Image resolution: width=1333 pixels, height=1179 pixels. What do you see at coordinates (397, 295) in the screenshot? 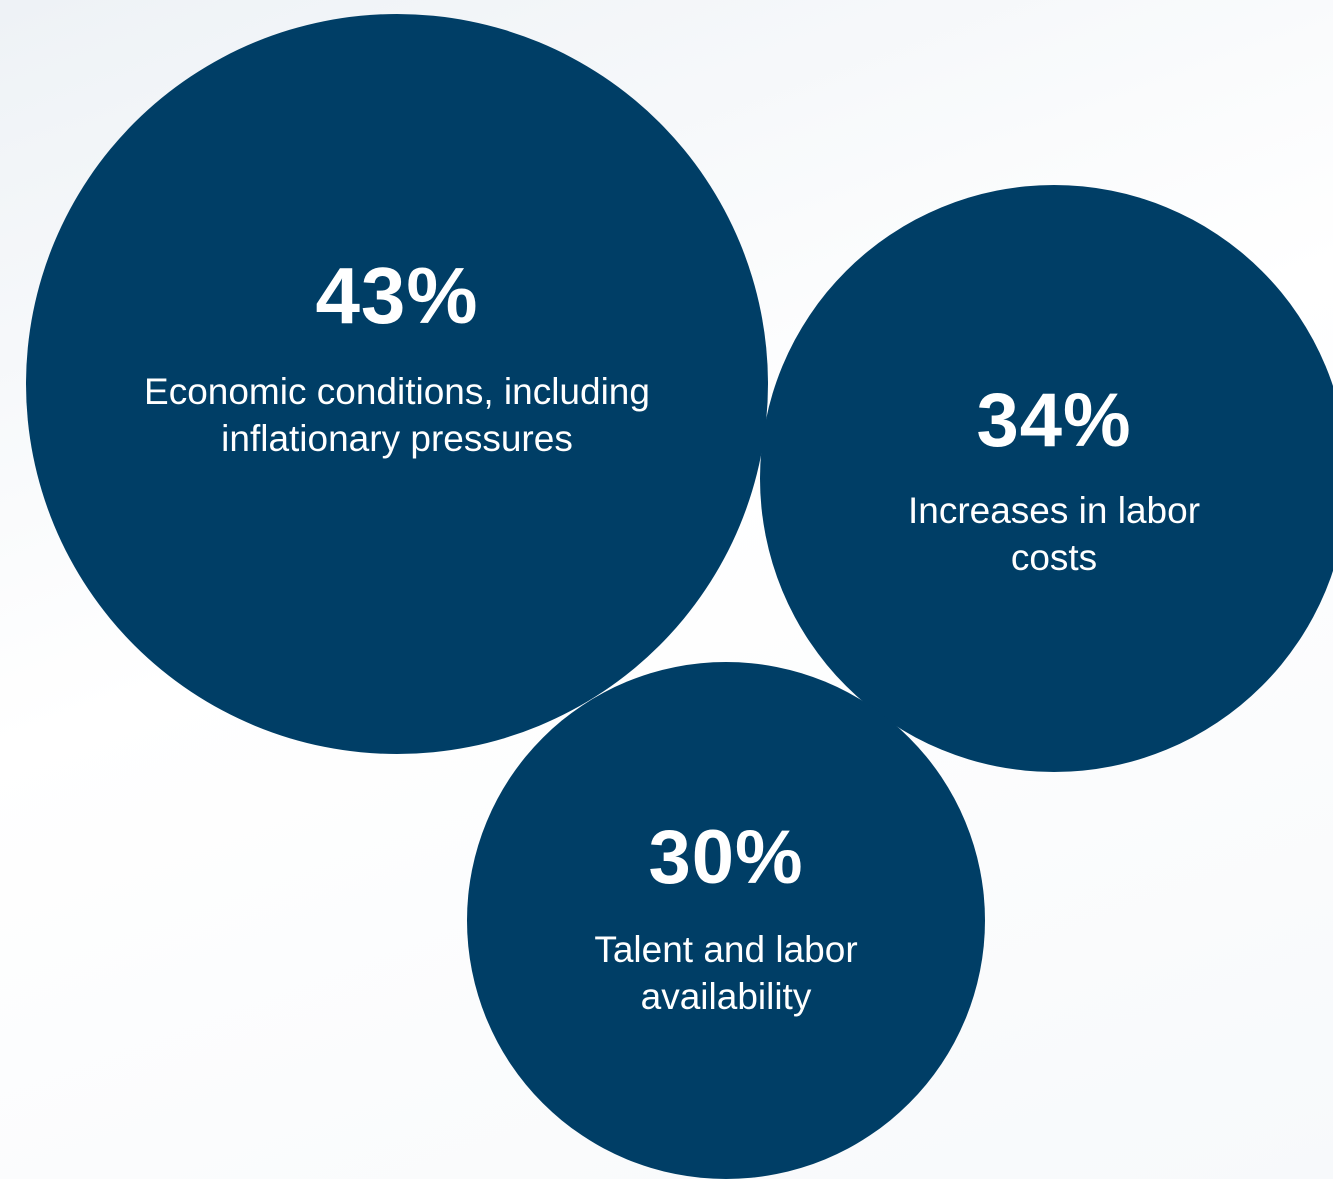
I see `bubble-value: 43%` at bounding box center [397, 295].